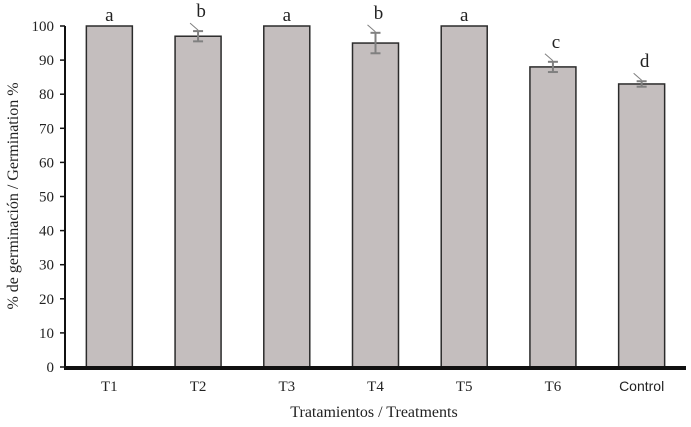 The height and width of the screenshot is (427, 691). Describe the element at coordinates (46, 61) in the screenshot. I see `y-tick-label: 90` at that location.